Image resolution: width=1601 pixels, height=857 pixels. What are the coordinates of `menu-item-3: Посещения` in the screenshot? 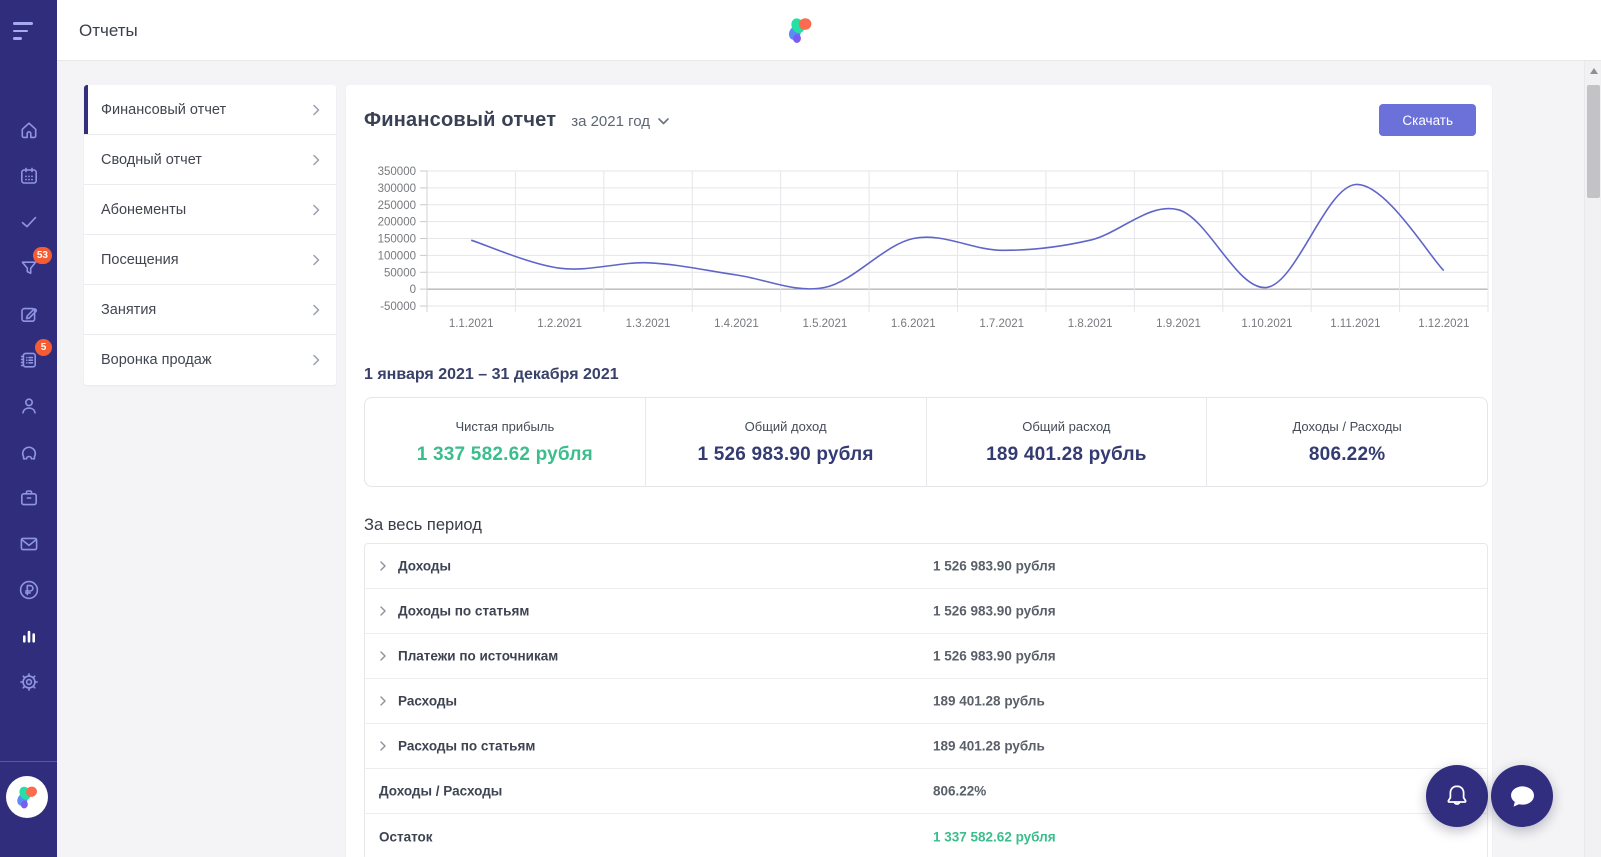 It's located at (210, 260).